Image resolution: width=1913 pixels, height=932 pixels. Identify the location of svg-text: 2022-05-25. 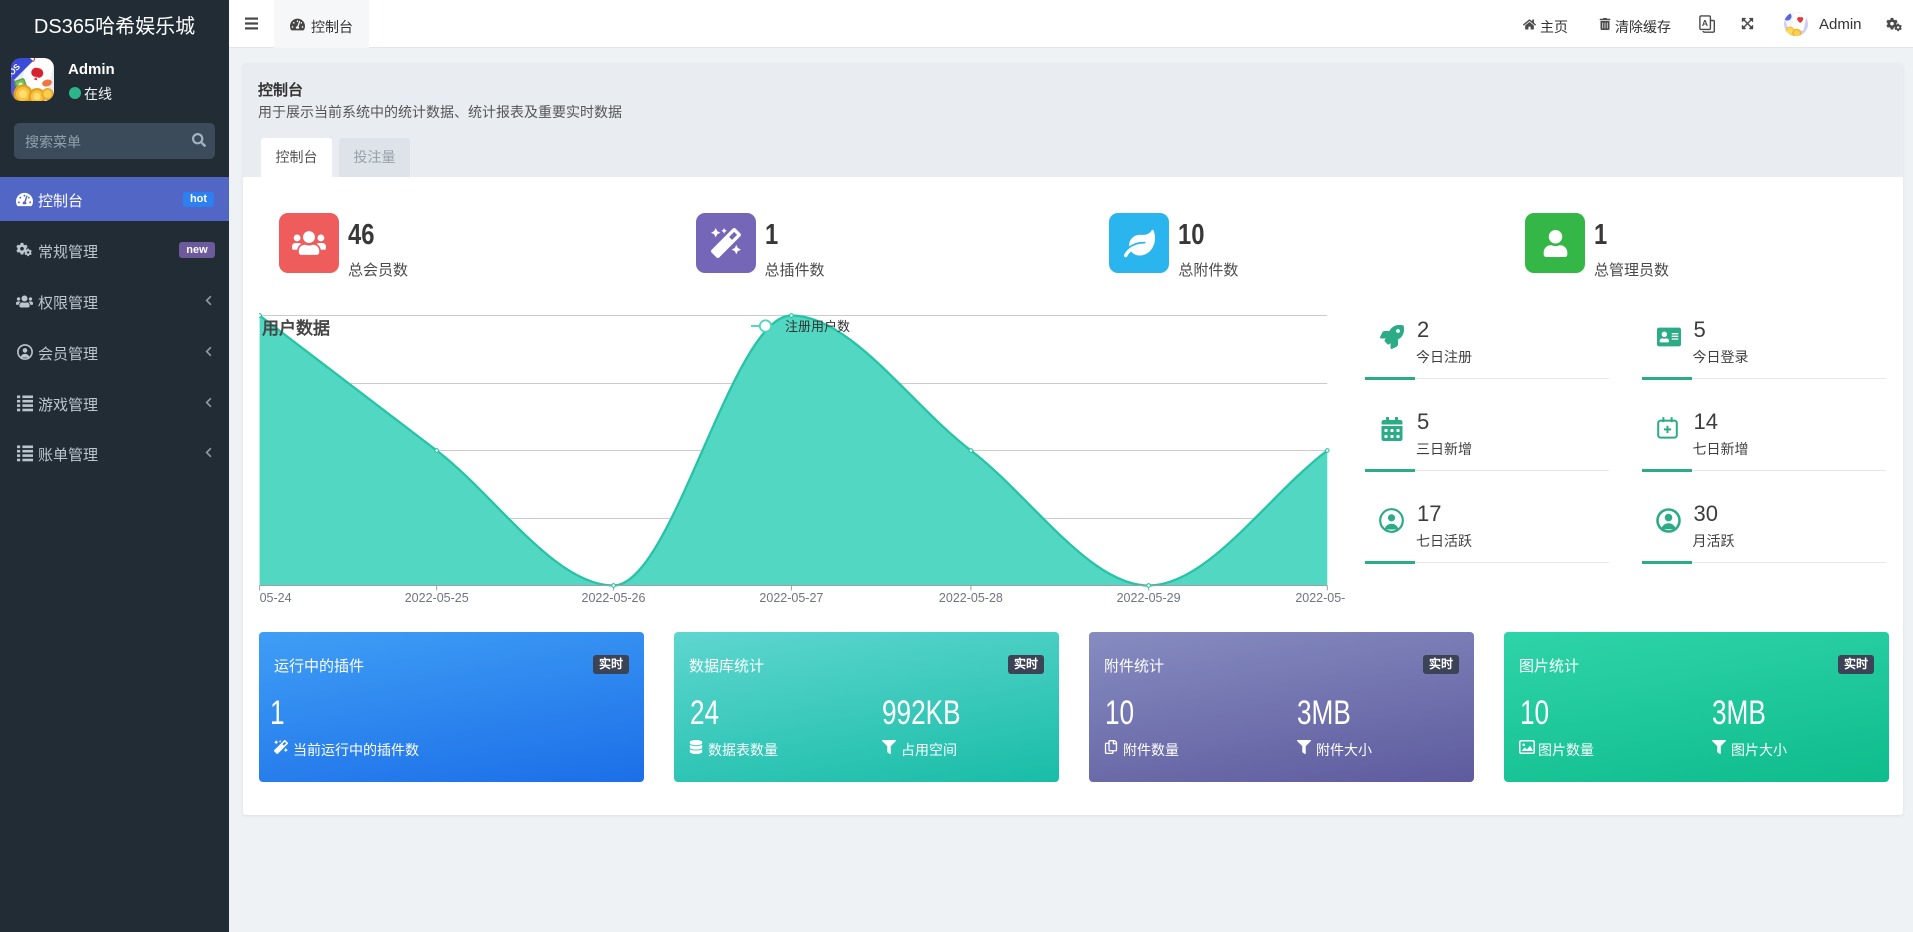
(437, 598).